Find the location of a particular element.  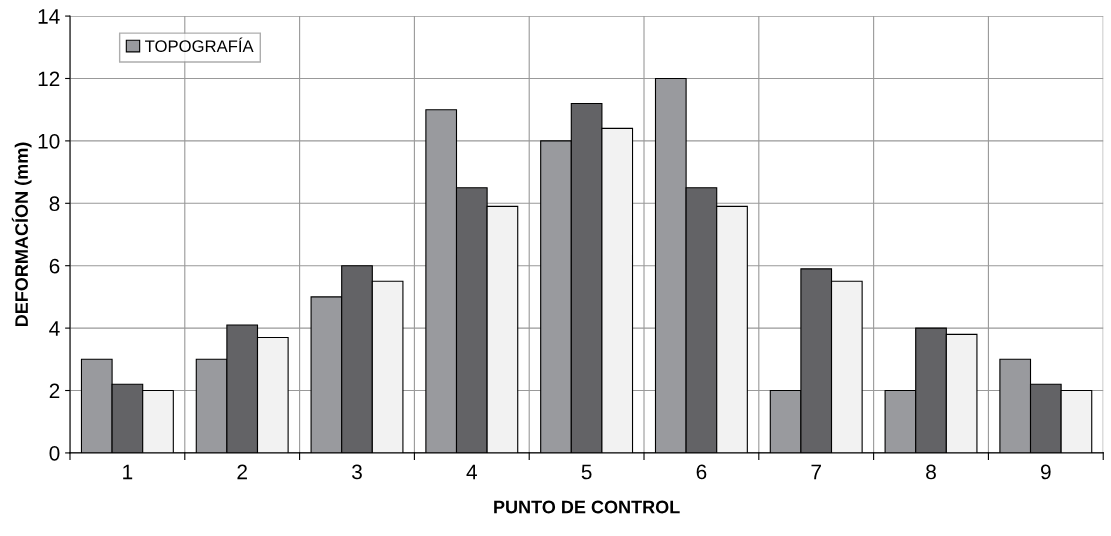

x-tick-label: 1 is located at coordinates (128, 472).